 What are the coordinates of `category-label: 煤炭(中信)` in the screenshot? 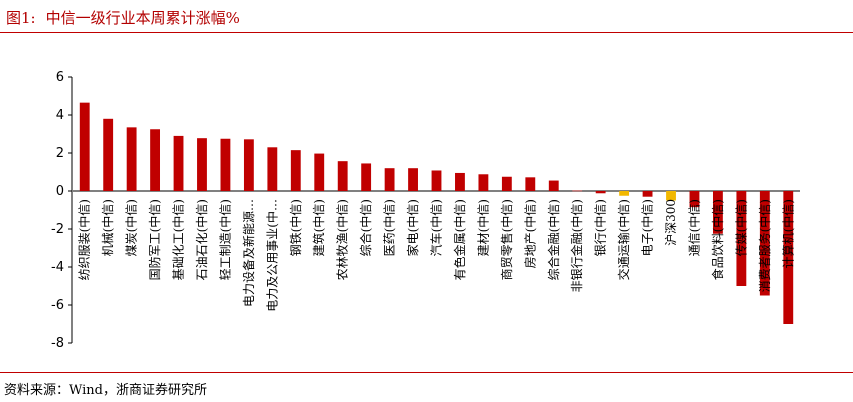 It's located at (131, 227).